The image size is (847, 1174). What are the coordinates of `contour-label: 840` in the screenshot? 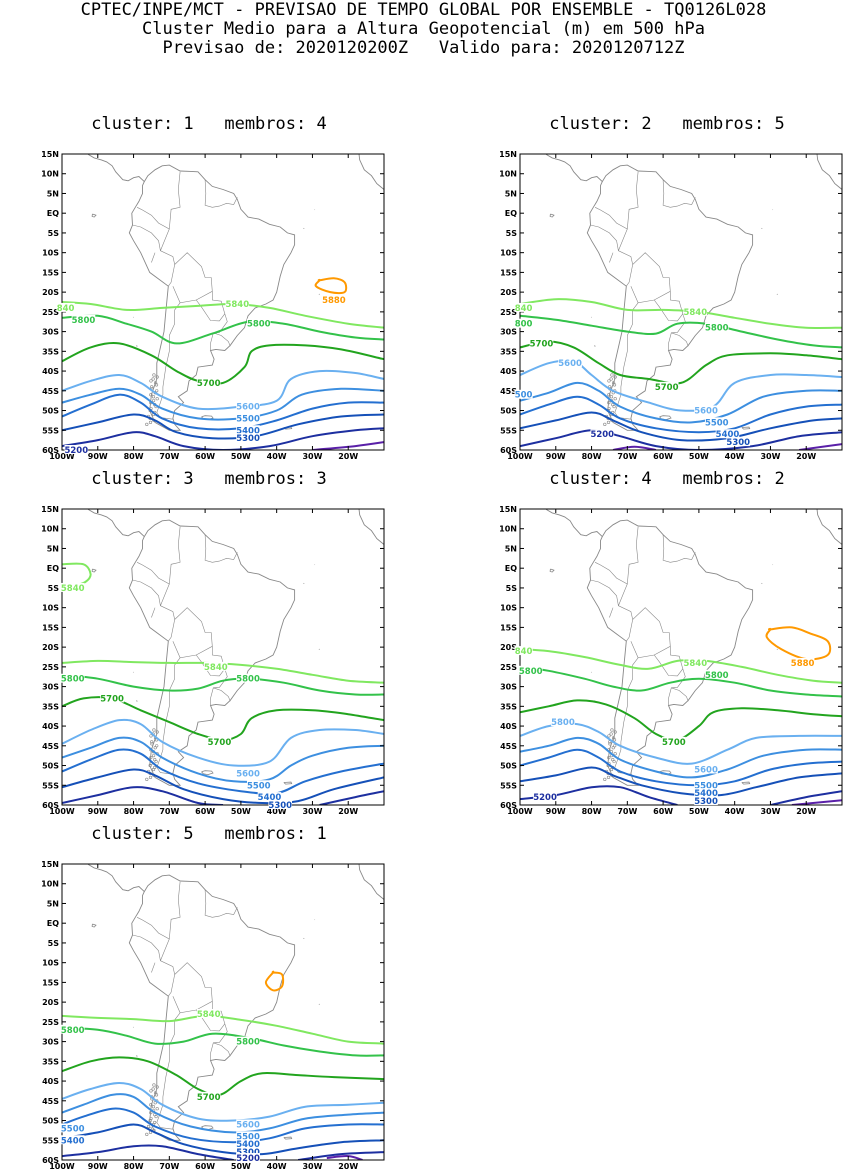 It's located at (66, 309).